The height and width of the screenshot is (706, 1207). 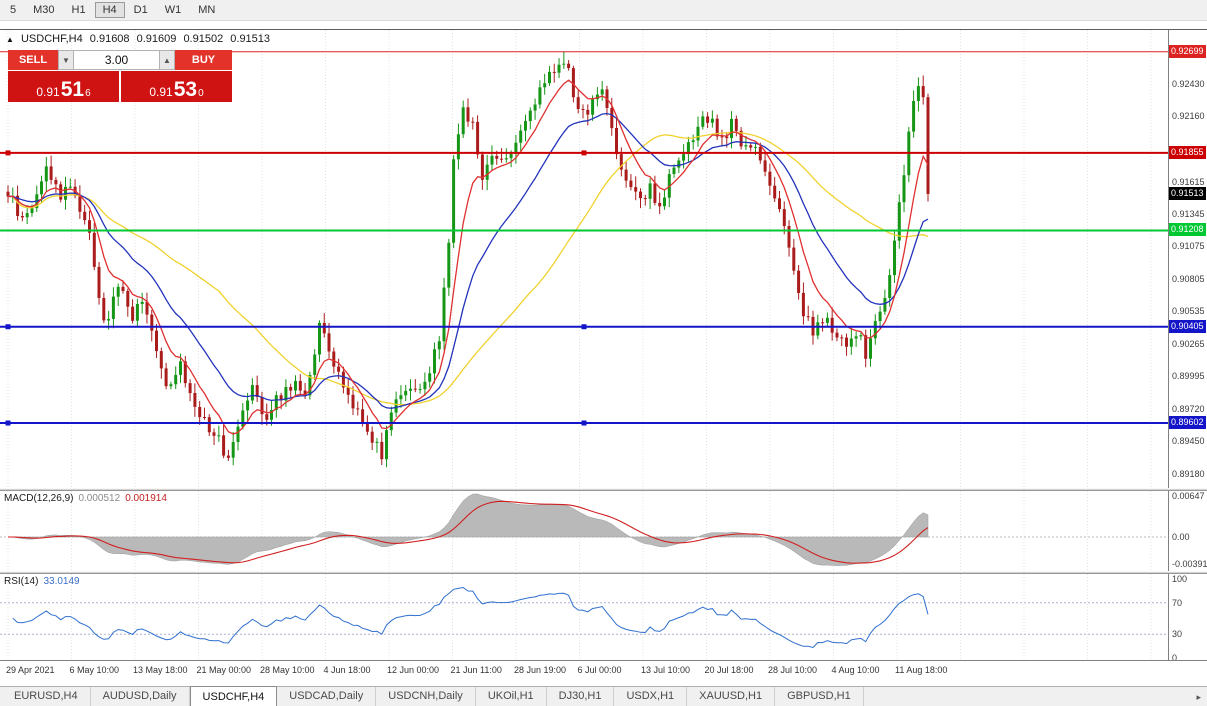 What do you see at coordinates (347, 670) in the screenshot?
I see `time-label: 4 Jun 18:00` at bounding box center [347, 670].